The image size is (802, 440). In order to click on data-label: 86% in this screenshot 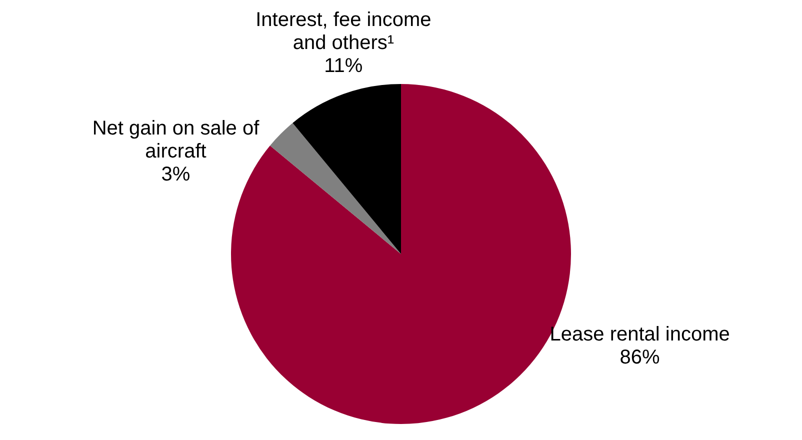, I will do `click(640, 357)`.